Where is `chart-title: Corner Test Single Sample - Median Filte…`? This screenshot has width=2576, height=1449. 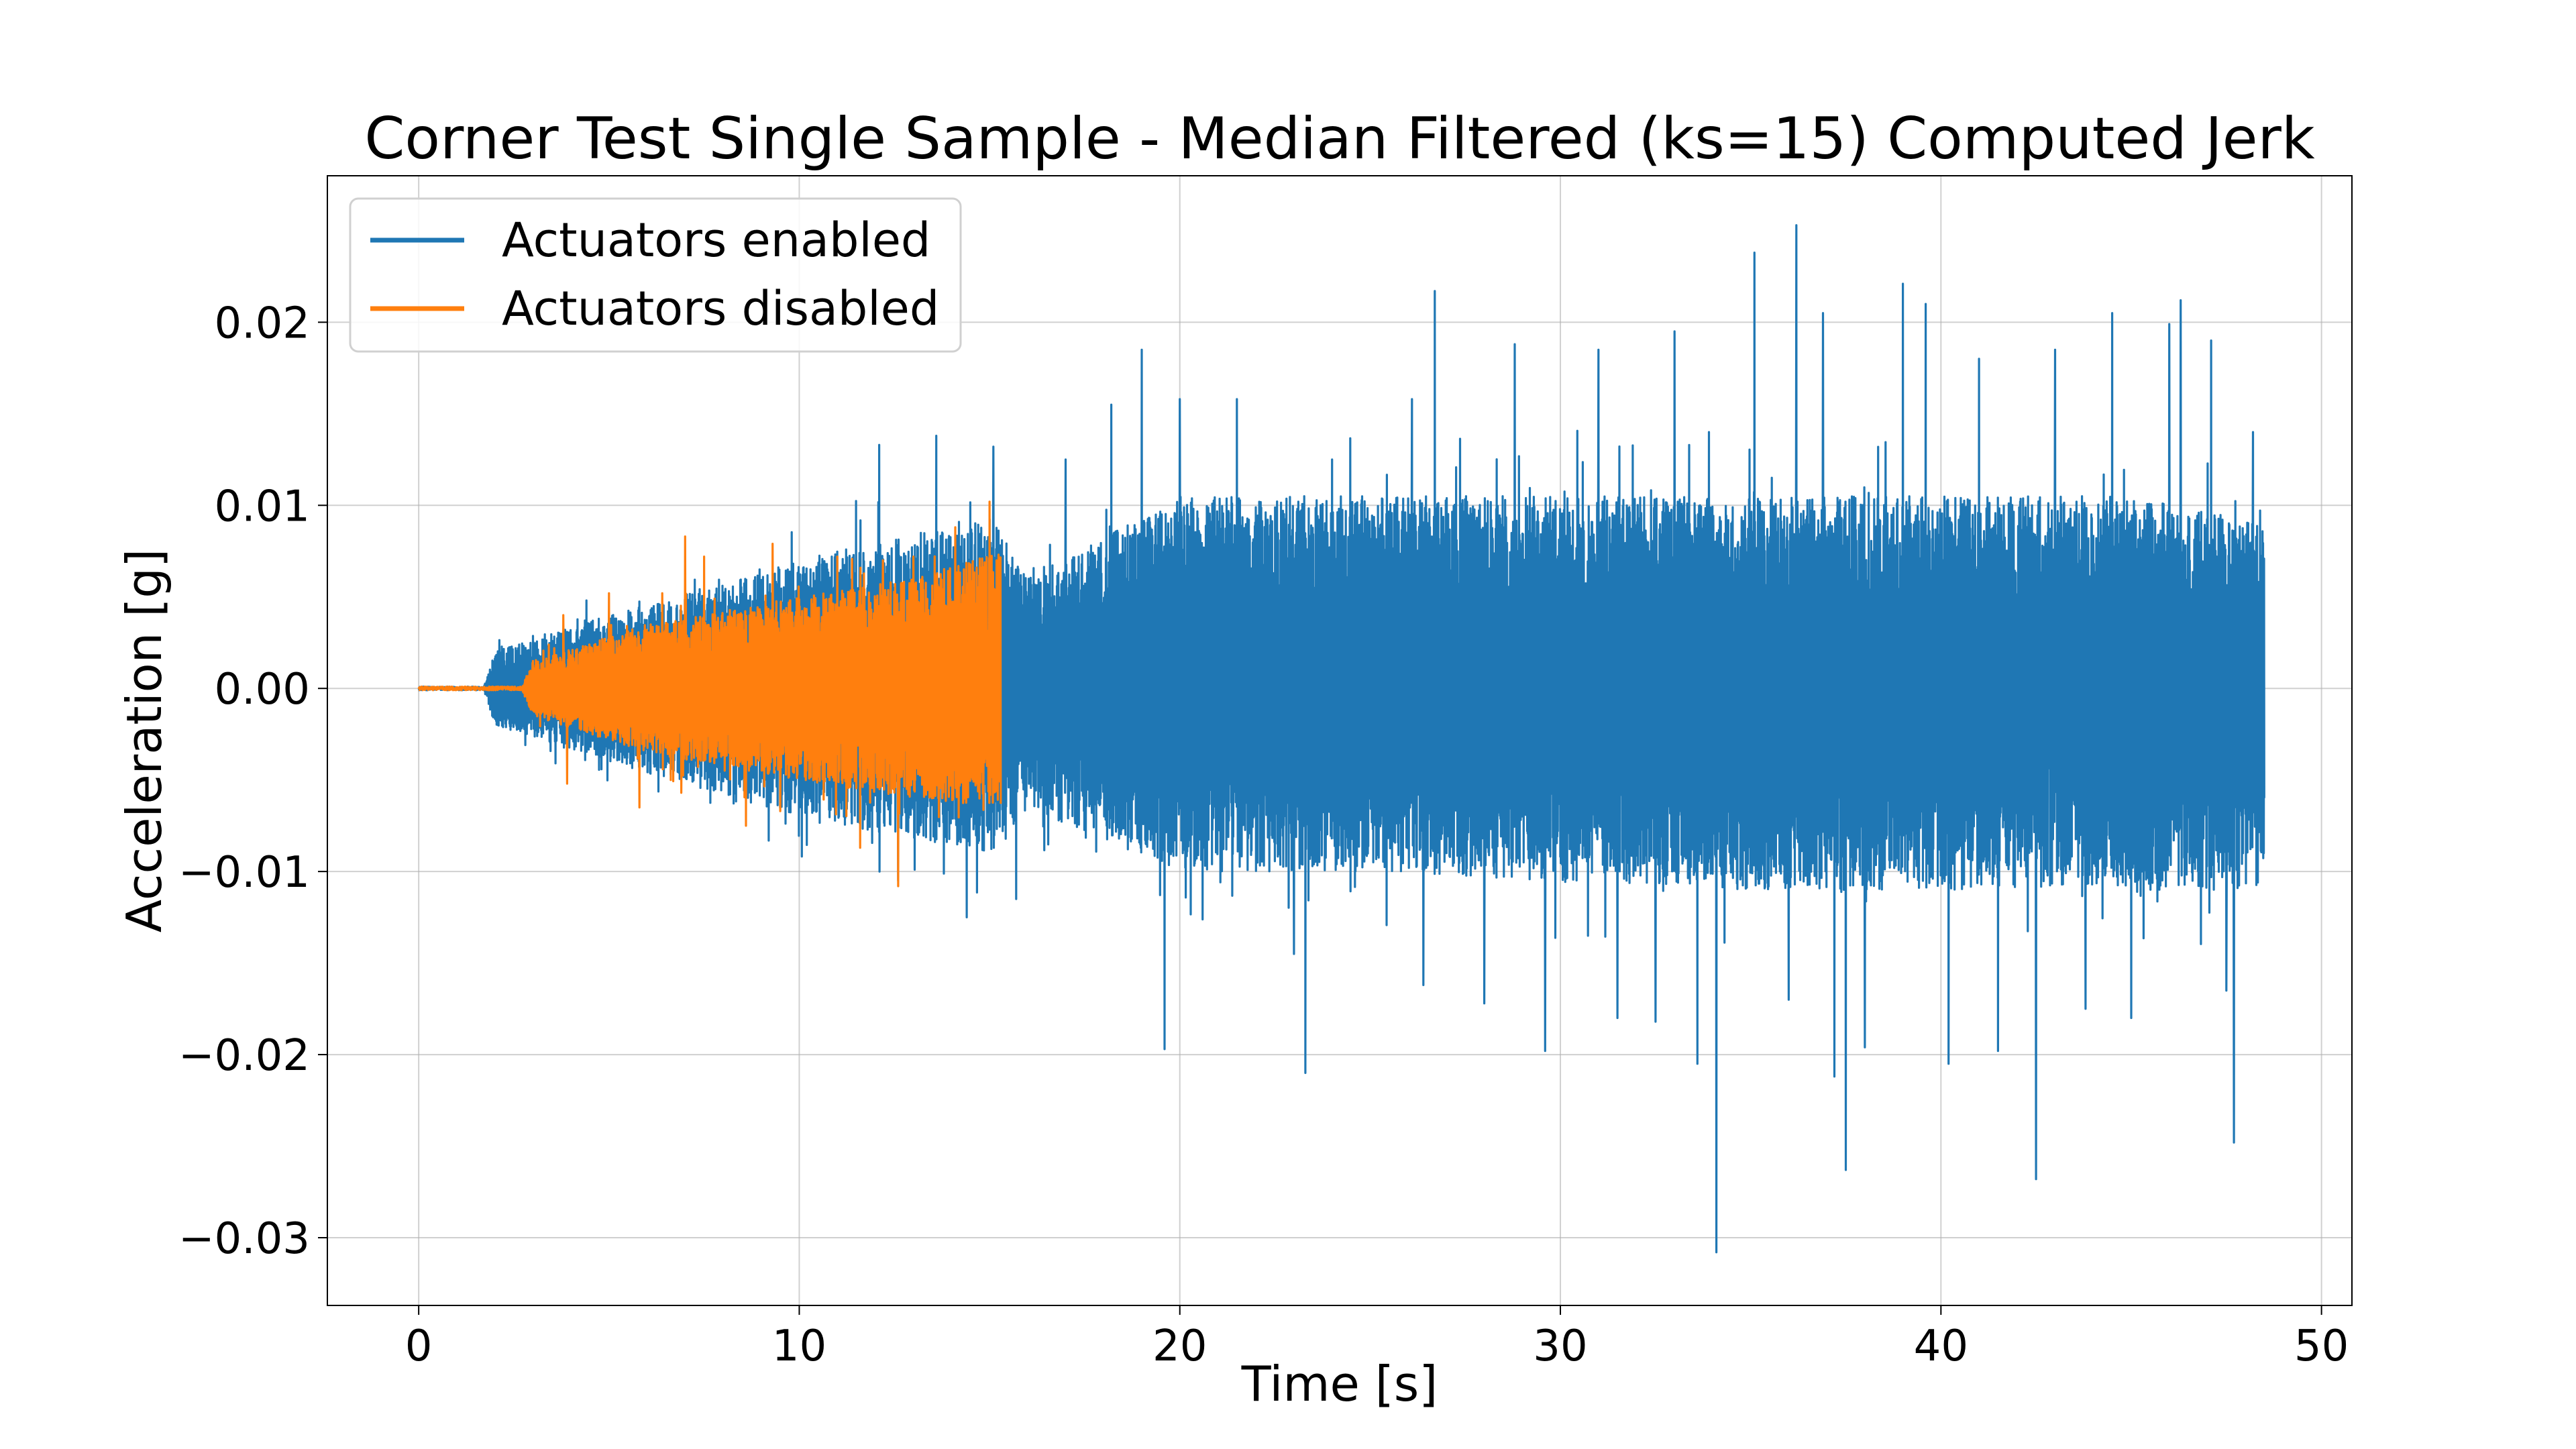 chart-title: Corner Test Single Sample - Median Filte… is located at coordinates (1339, 138).